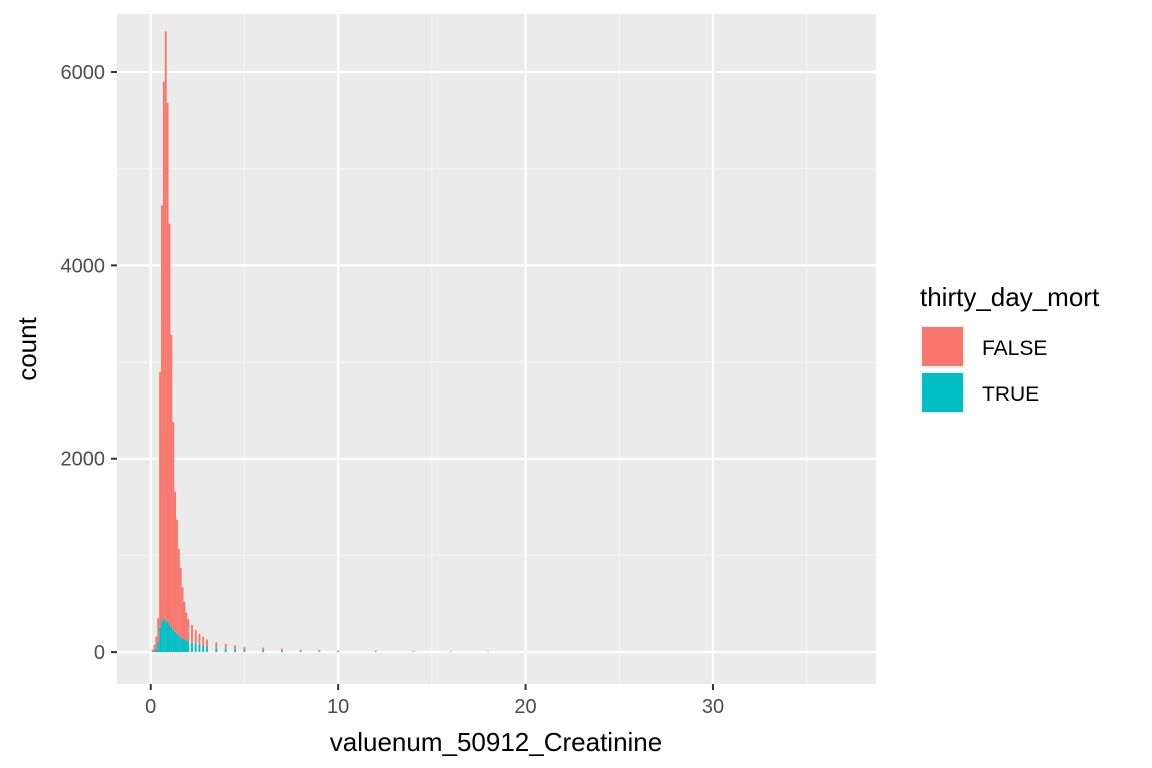  I want to click on x-tick-label: 30, so click(713, 707).